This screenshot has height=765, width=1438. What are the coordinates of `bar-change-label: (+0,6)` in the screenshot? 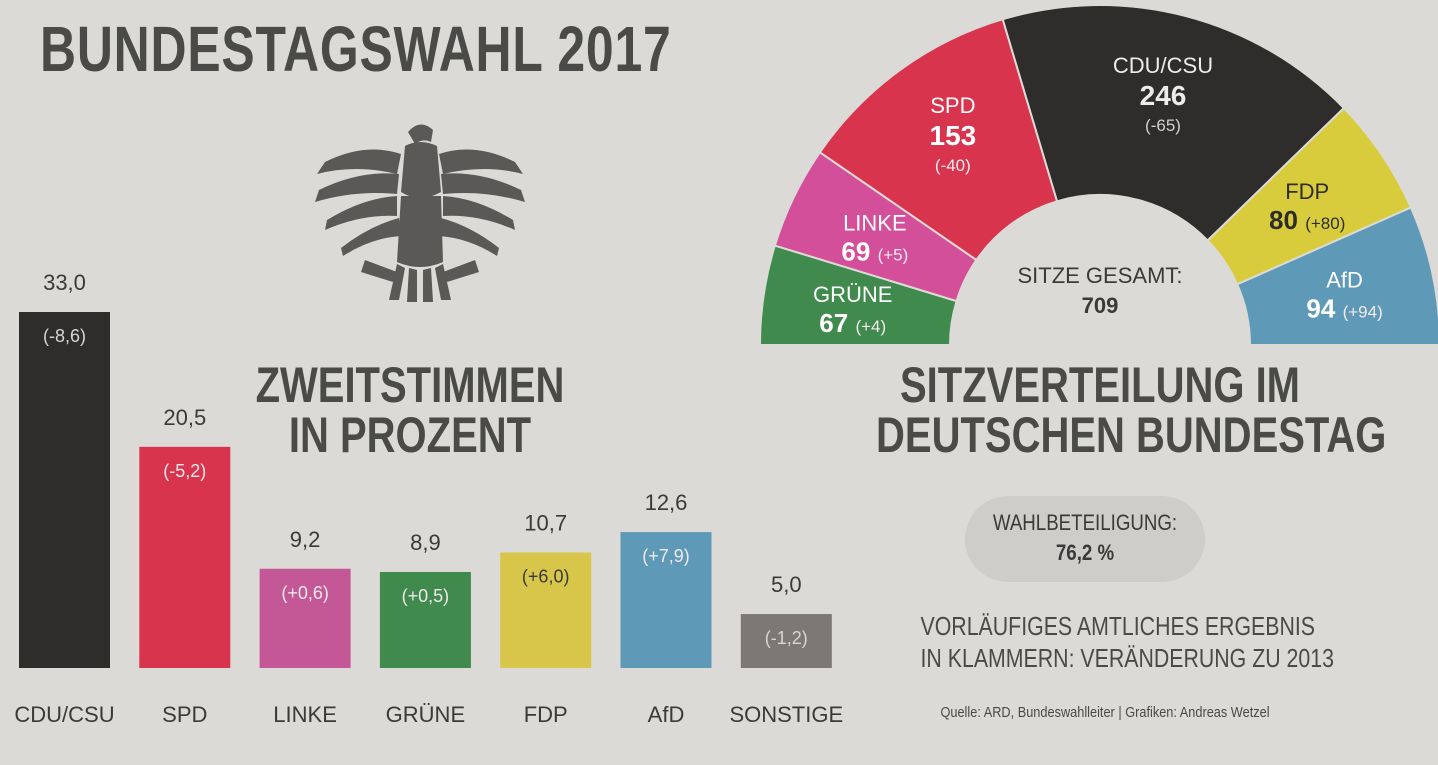 It's located at (305, 593).